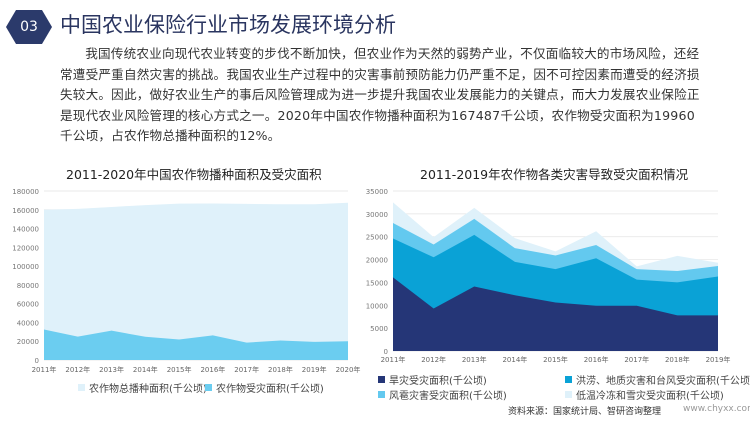  Describe the element at coordinates (377, 238) in the screenshot. I see `y-tick-label: 25000` at that location.